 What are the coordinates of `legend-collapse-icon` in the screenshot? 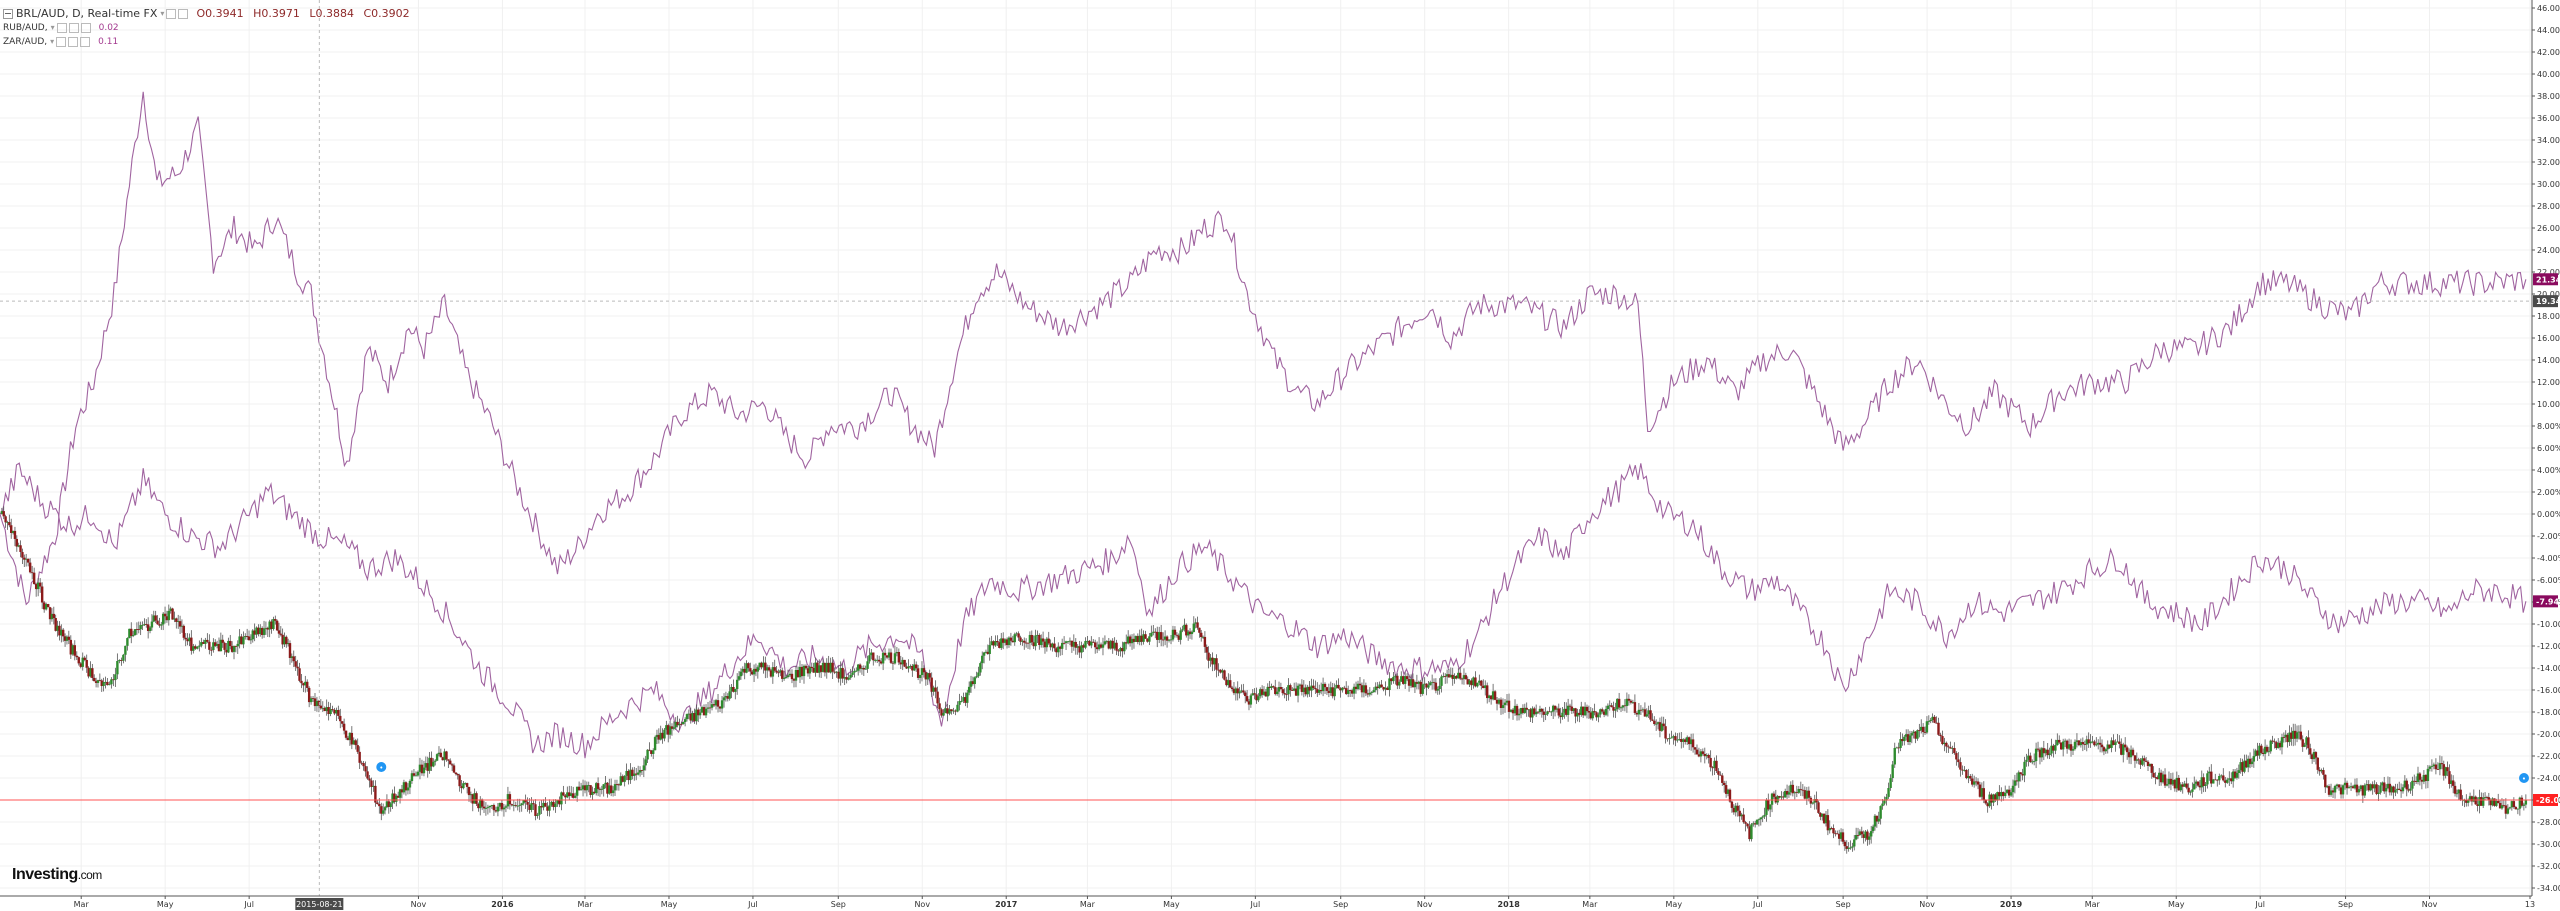 It's located at (8, 14).